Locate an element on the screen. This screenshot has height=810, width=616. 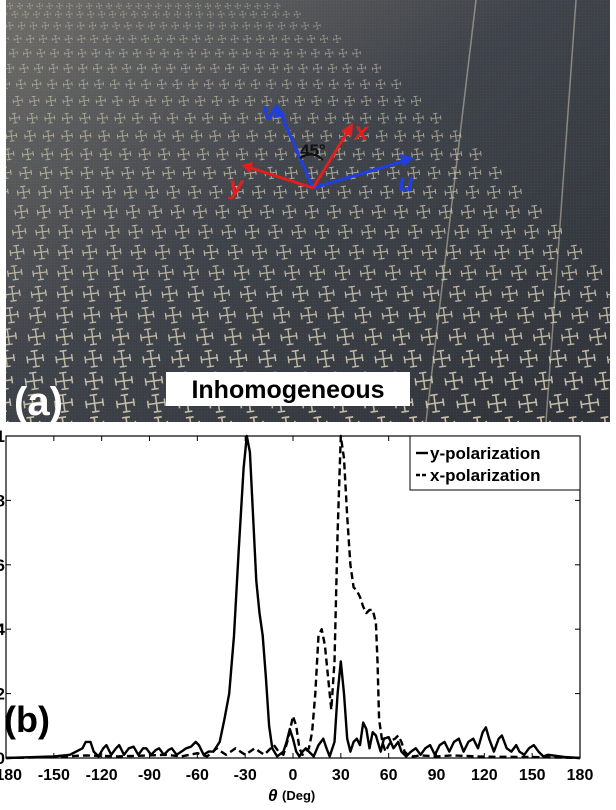
y-axis-label: y is located at coordinates (236, 185).